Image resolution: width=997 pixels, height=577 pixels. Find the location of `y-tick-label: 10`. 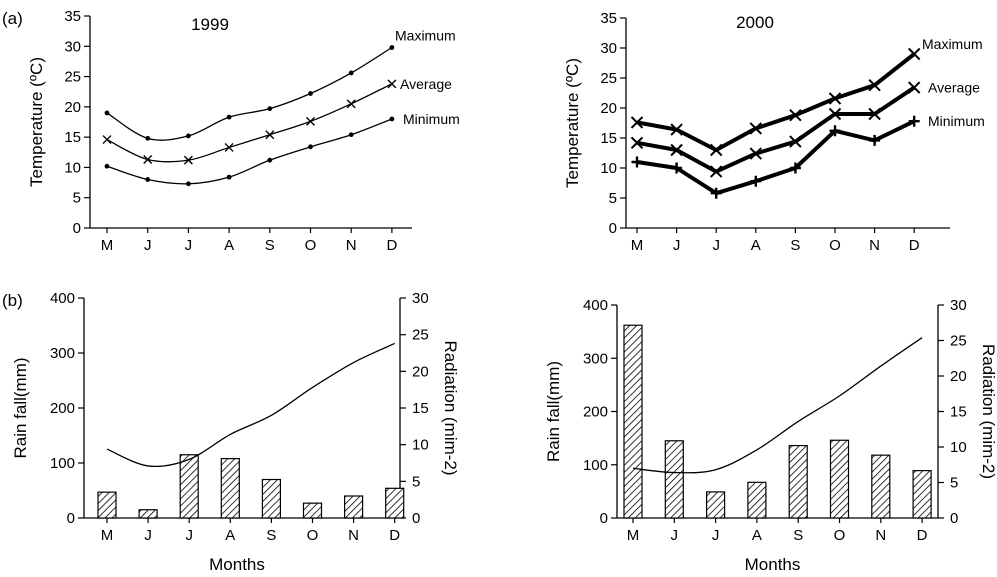

y-tick-label: 10 is located at coordinates (72, 167).